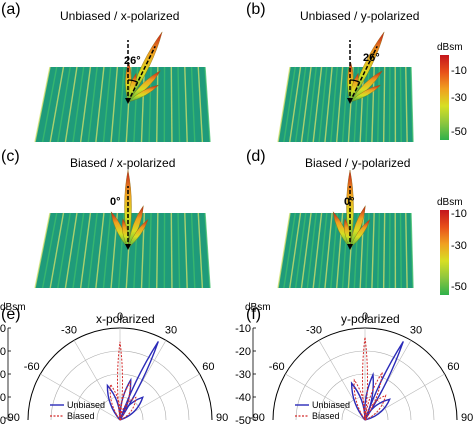 This screenshot has width=474, height=426. What do you see at coordinates (444, 97) in the screenshot?
I see `colorbar-top` at bounding box center [444, 97].